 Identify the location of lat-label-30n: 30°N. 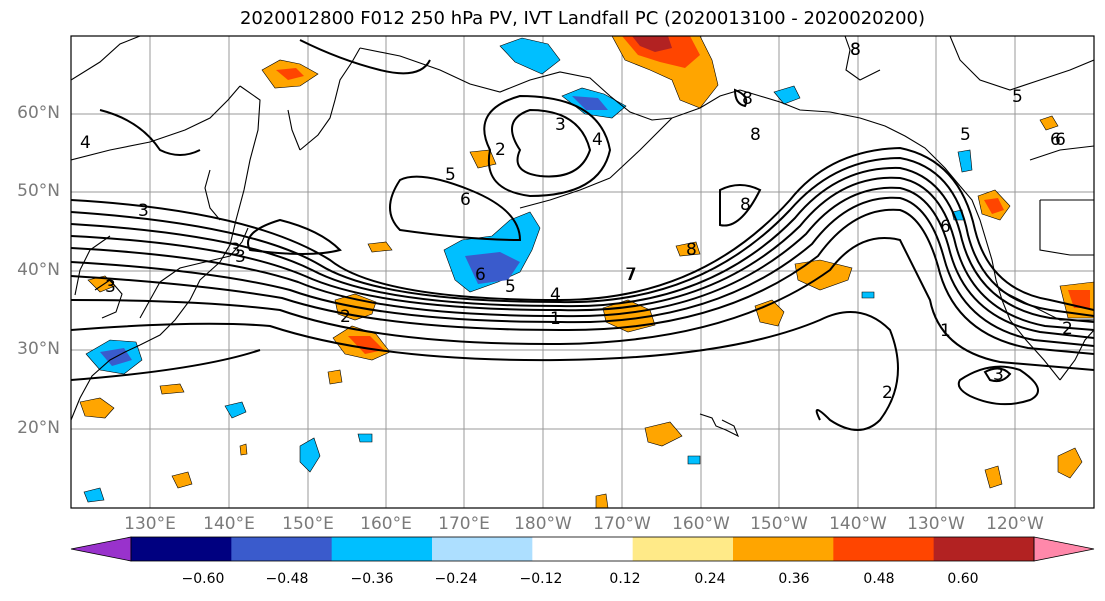
(38, 349).